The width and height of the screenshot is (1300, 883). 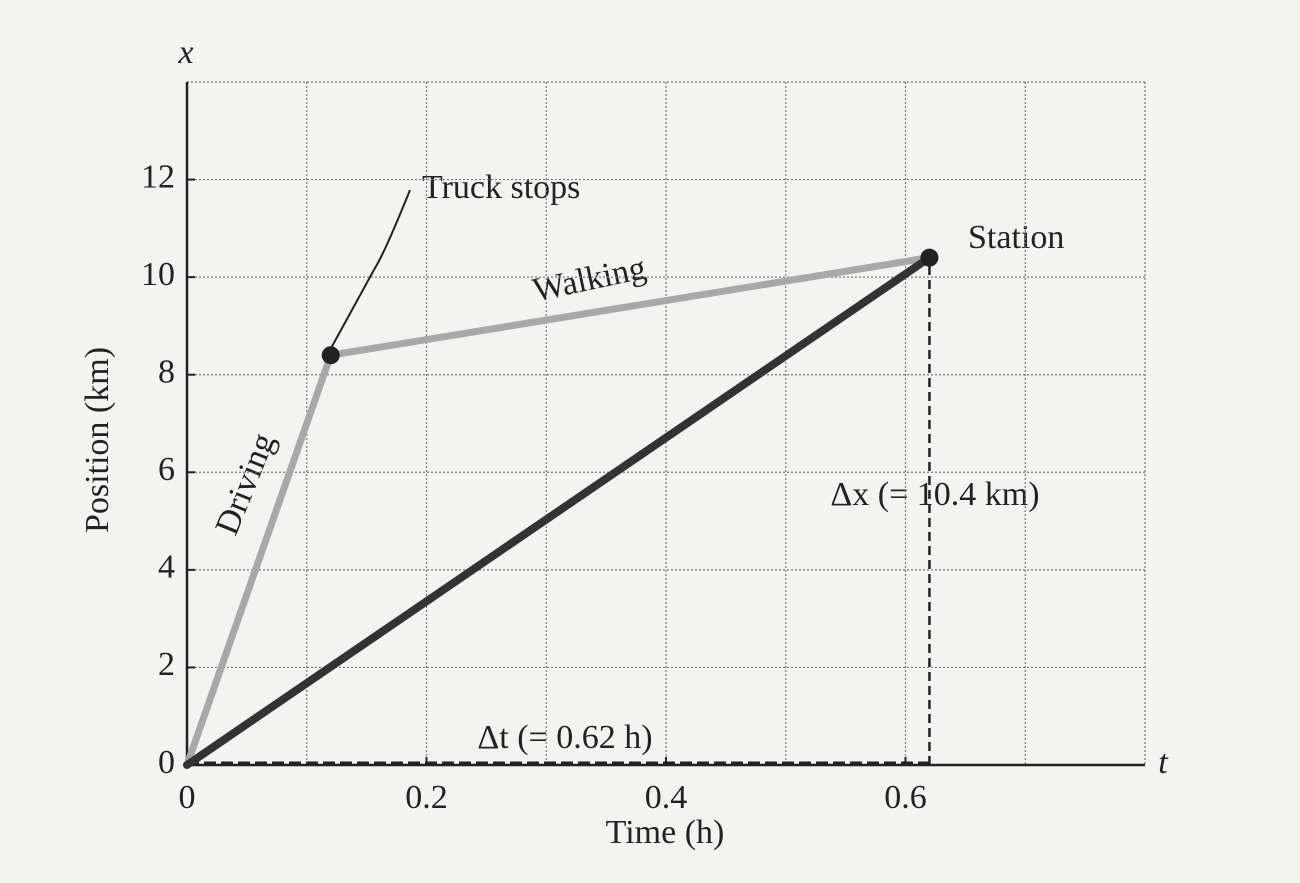 What do you see at coordinates (97, 440) in the screenshot?
I see `y-axis-label: Position (km)` at bounding box center [97, 440].